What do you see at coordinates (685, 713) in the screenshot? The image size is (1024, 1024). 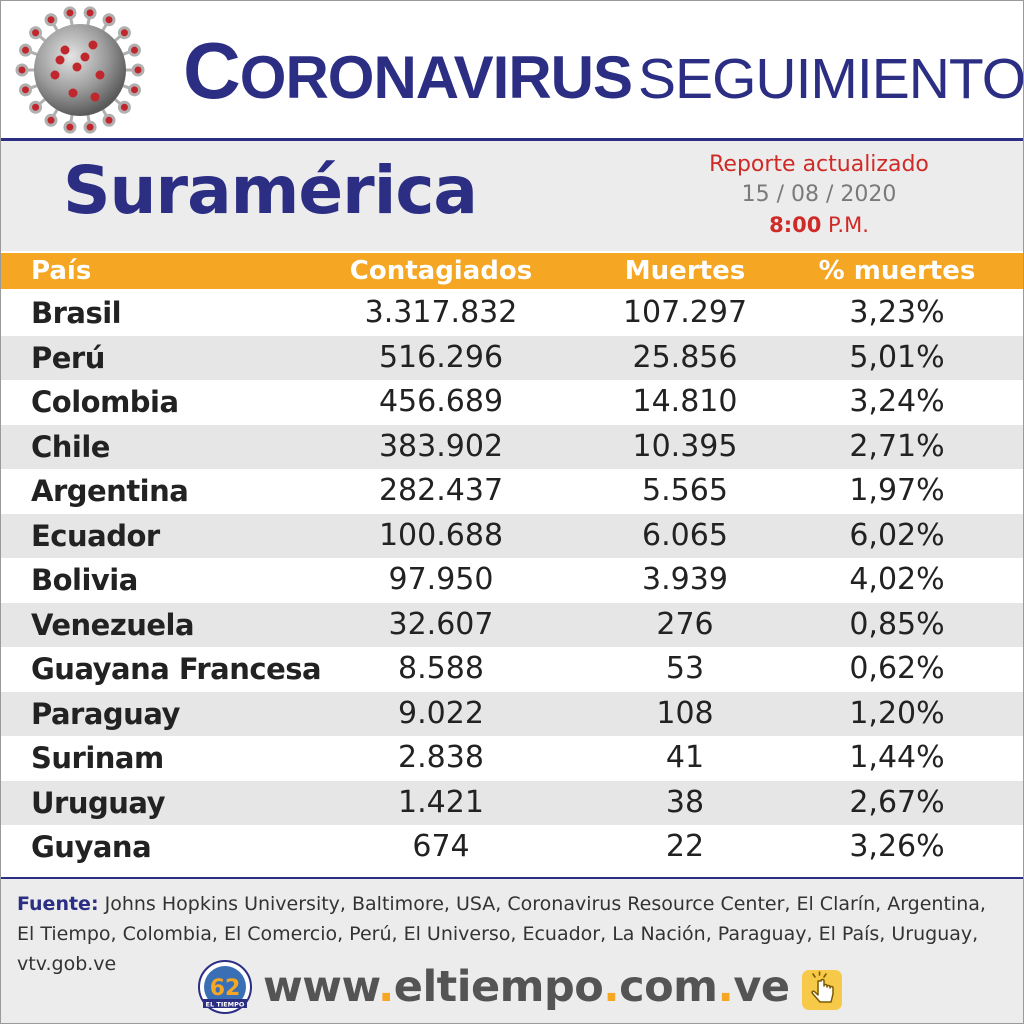 I see `deaths-cell: 108` at bounding box center [685, 713].